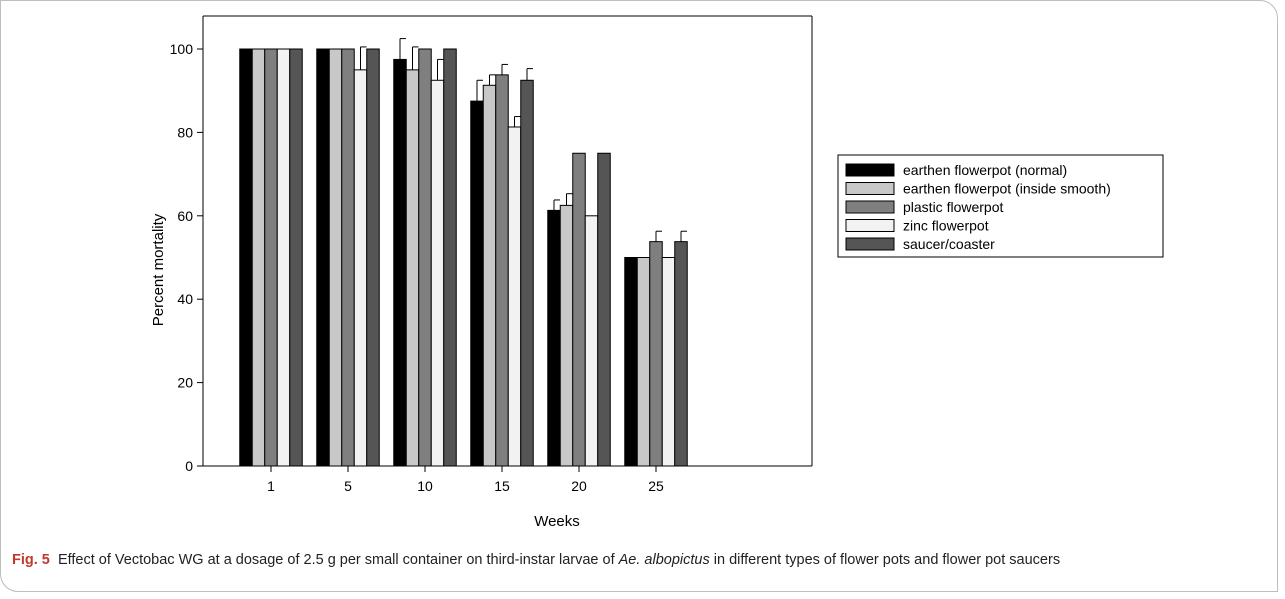  I want to click on y-axis-label: Percent mortality, so click(158, 269).